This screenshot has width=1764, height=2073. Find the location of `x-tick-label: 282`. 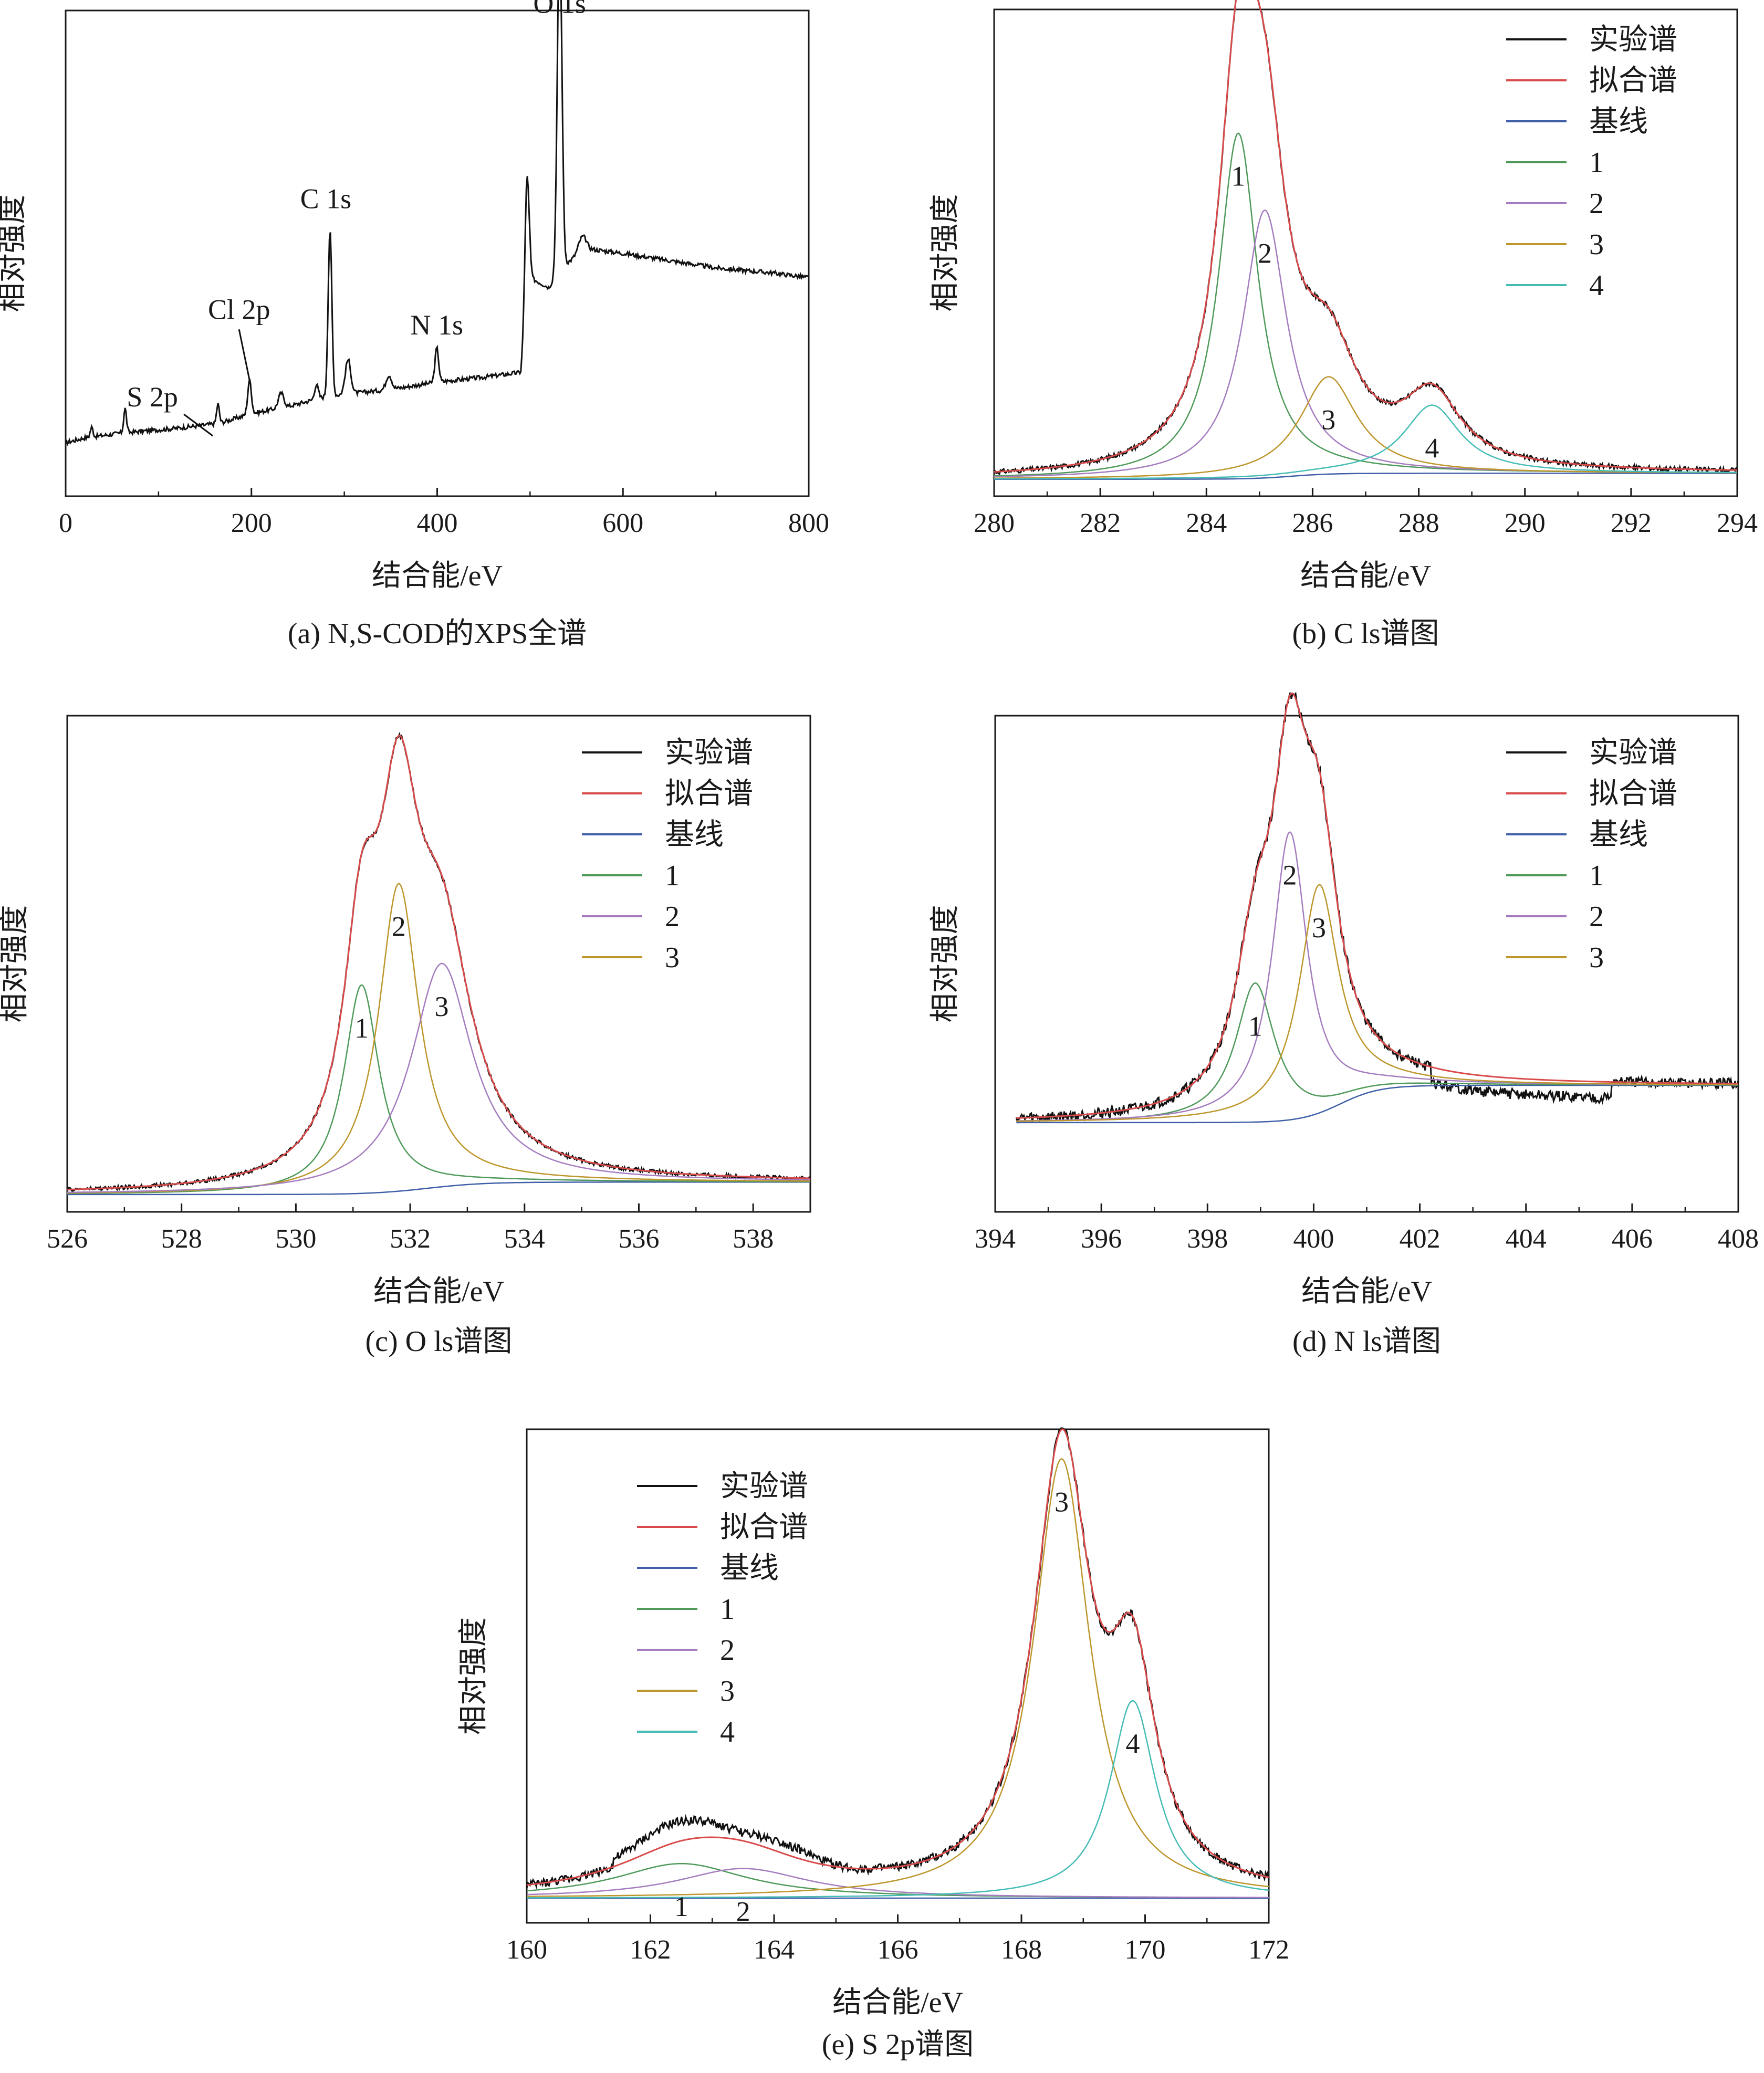

x-tick-label: 282 is located at coordinates (1100, 523).